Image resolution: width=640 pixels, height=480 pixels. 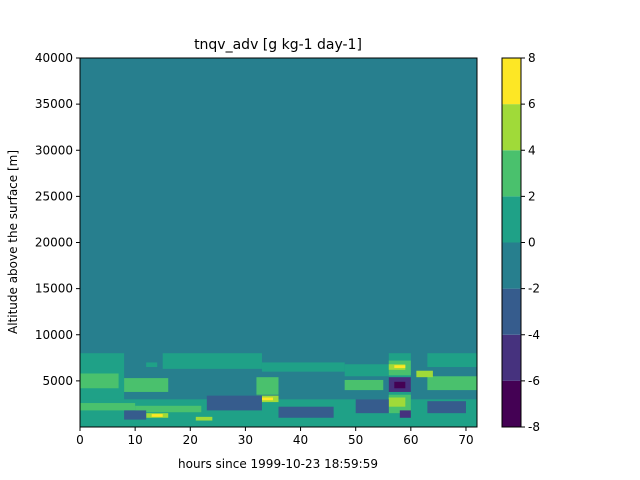 What do you see at coordinates (275, 437) in the screenshot?
I see `x-axis: 0 10 20 30 40 50 60 70` at bounding box center [275, 437].